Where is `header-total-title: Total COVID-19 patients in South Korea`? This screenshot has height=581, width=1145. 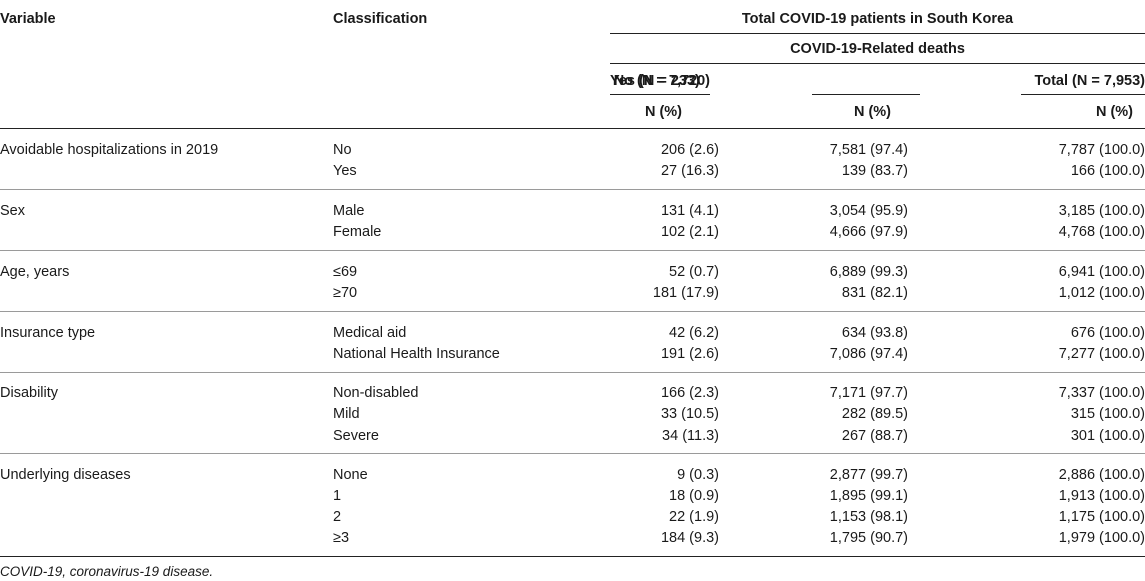
header-total-title: Total COVID-19 patients in South Korea is located at coordinates (877, 19).